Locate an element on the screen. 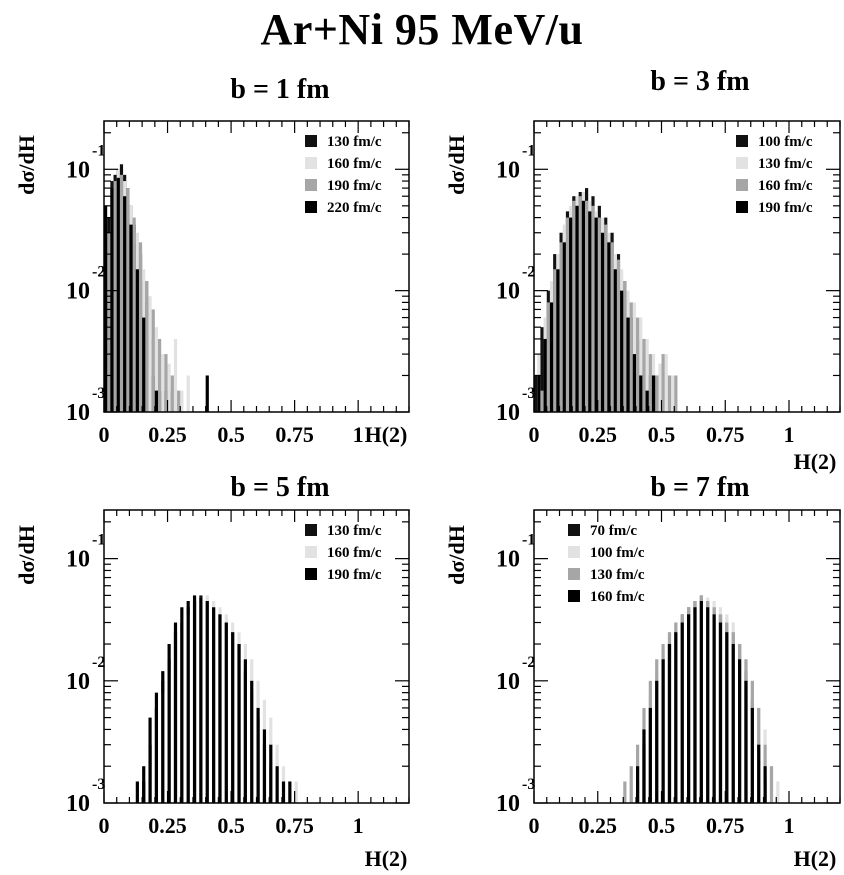  legend-label: 190 fm/c is located at coordinates (354, 186).